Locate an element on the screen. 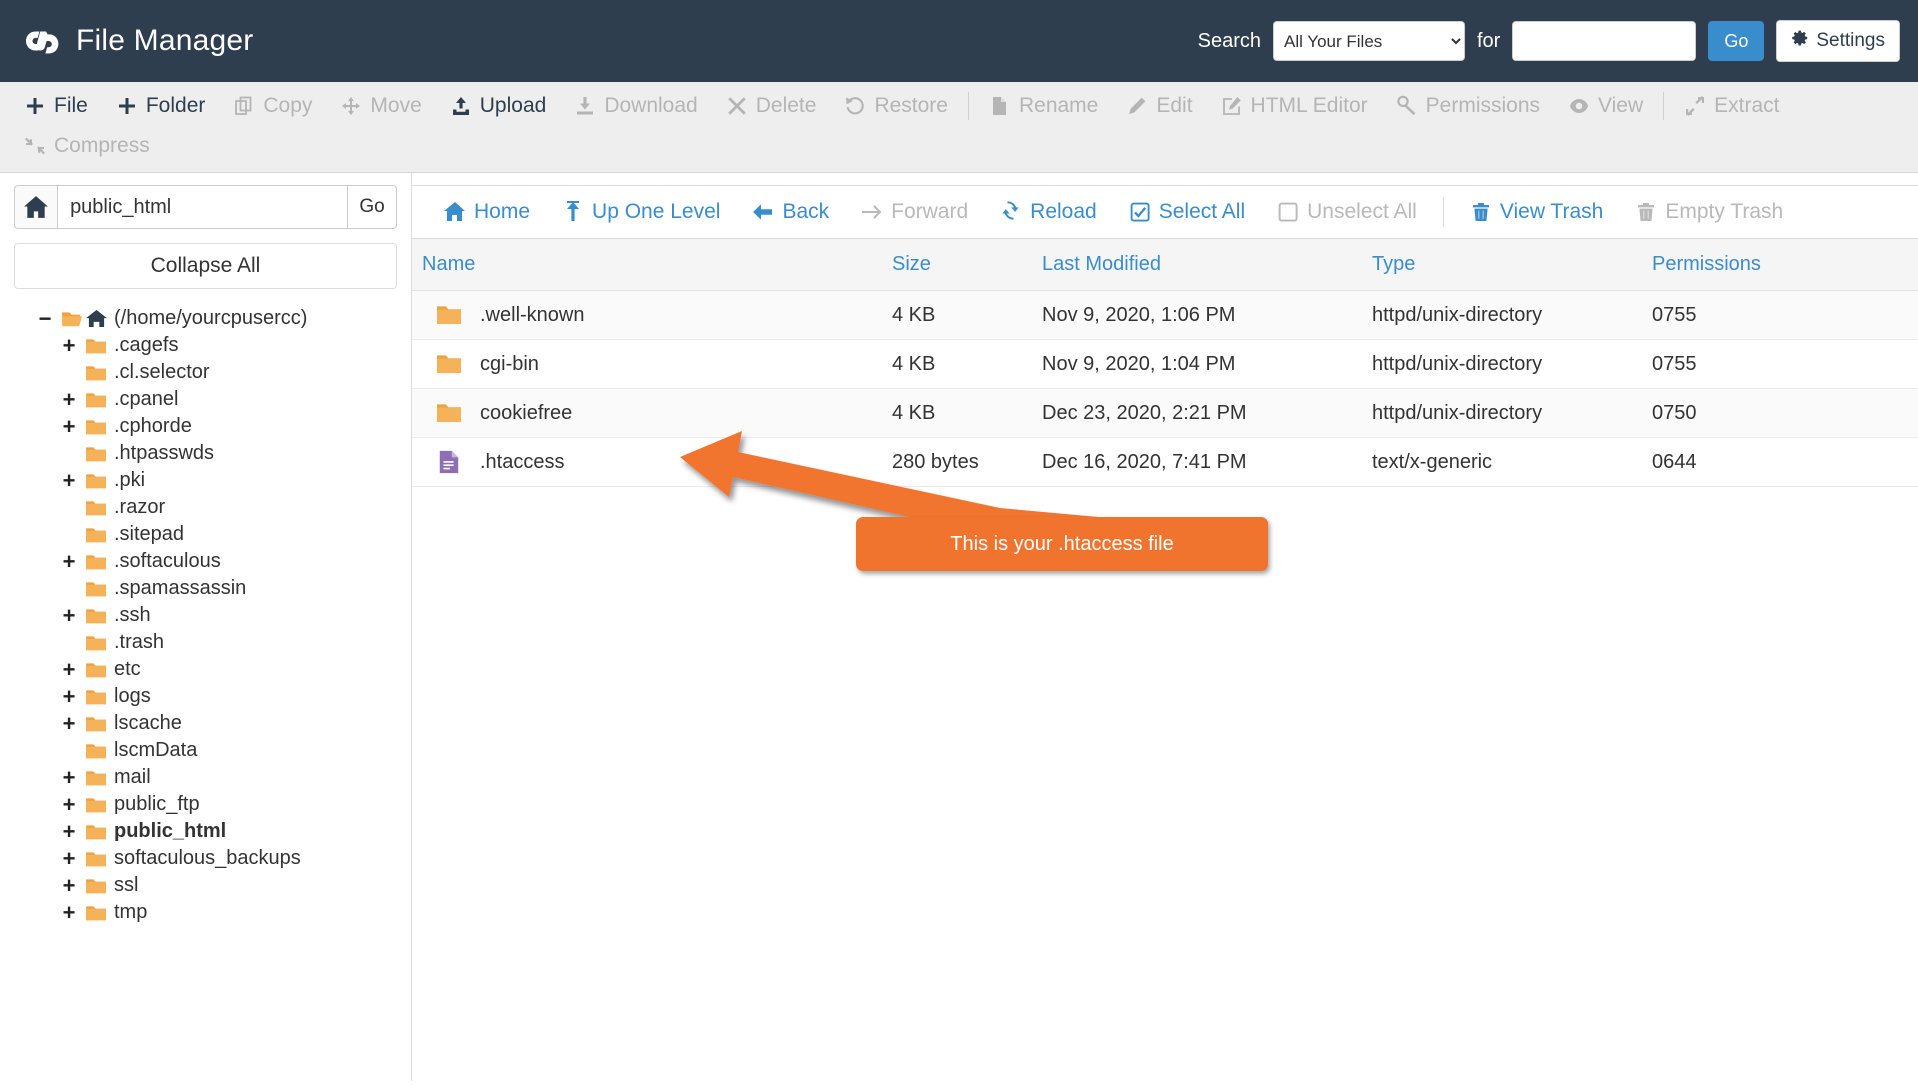 This screenshot has width=1918, height=1086. tree-node-label: .razor is located at coordinates (140, 507).